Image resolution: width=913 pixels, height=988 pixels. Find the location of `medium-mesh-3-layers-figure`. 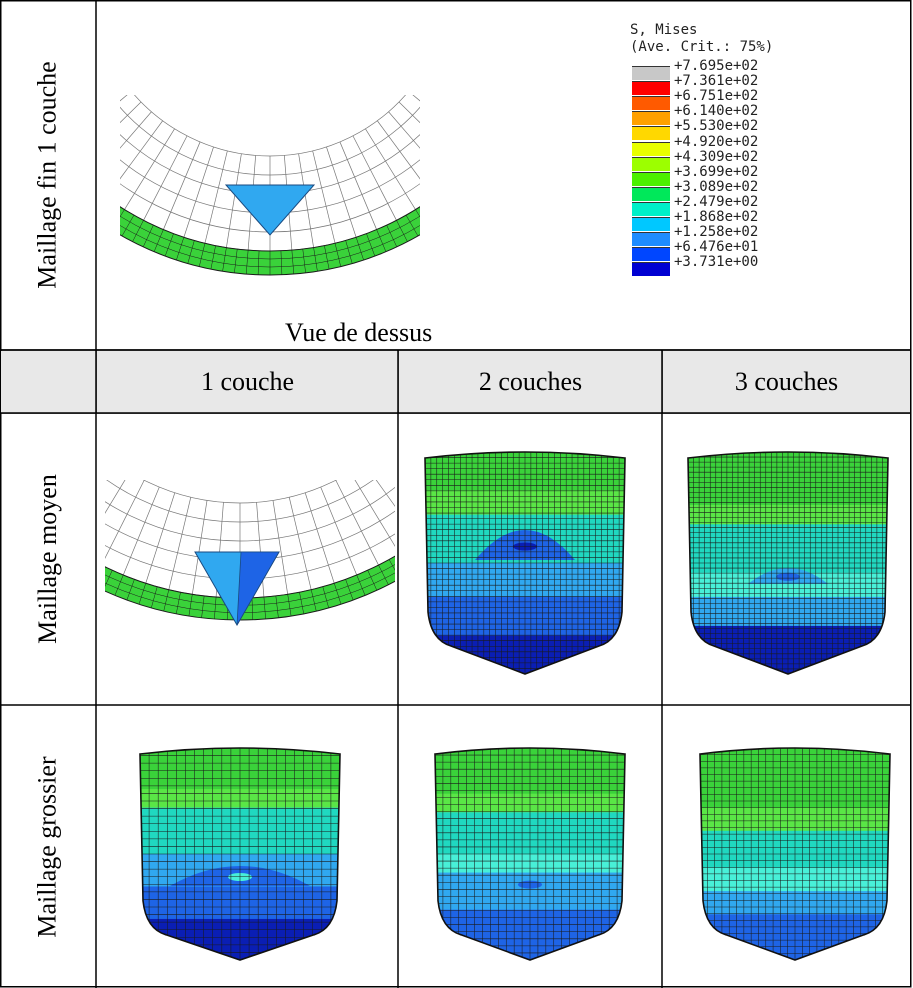

medium-mesh-3-layers-figure is located at coordinates (788, 563).